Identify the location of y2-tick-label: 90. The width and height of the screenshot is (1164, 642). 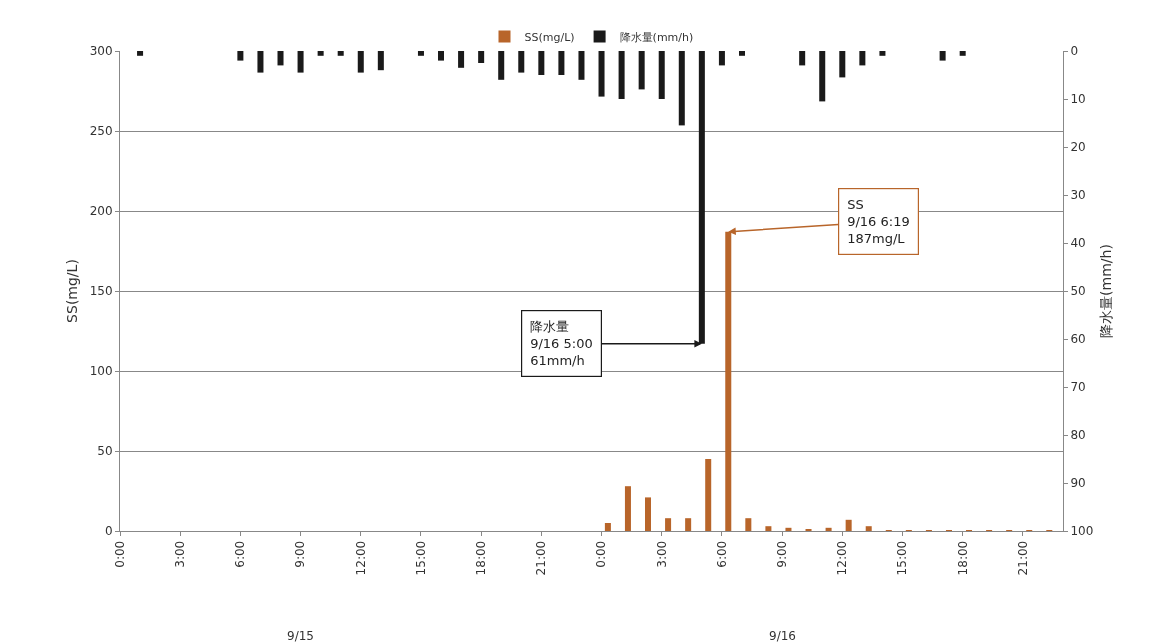
(1078, 483).